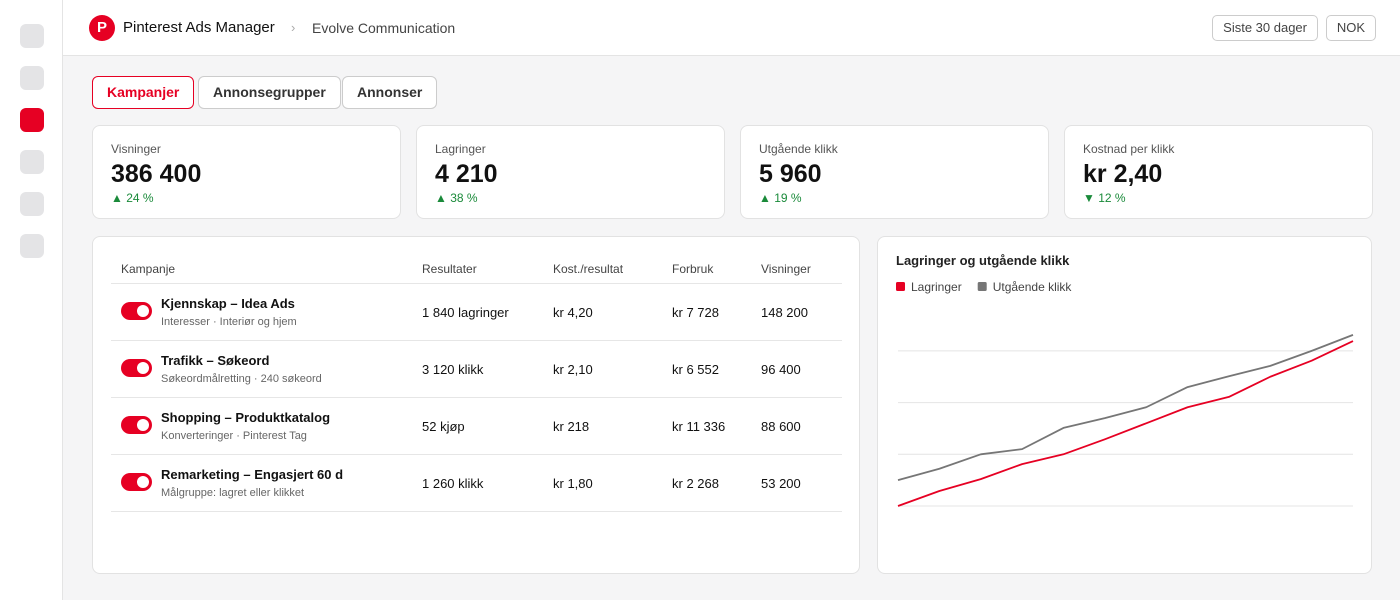  I want to click on campaign-name: Shopping – Produktkatalog, so click(246, 417).